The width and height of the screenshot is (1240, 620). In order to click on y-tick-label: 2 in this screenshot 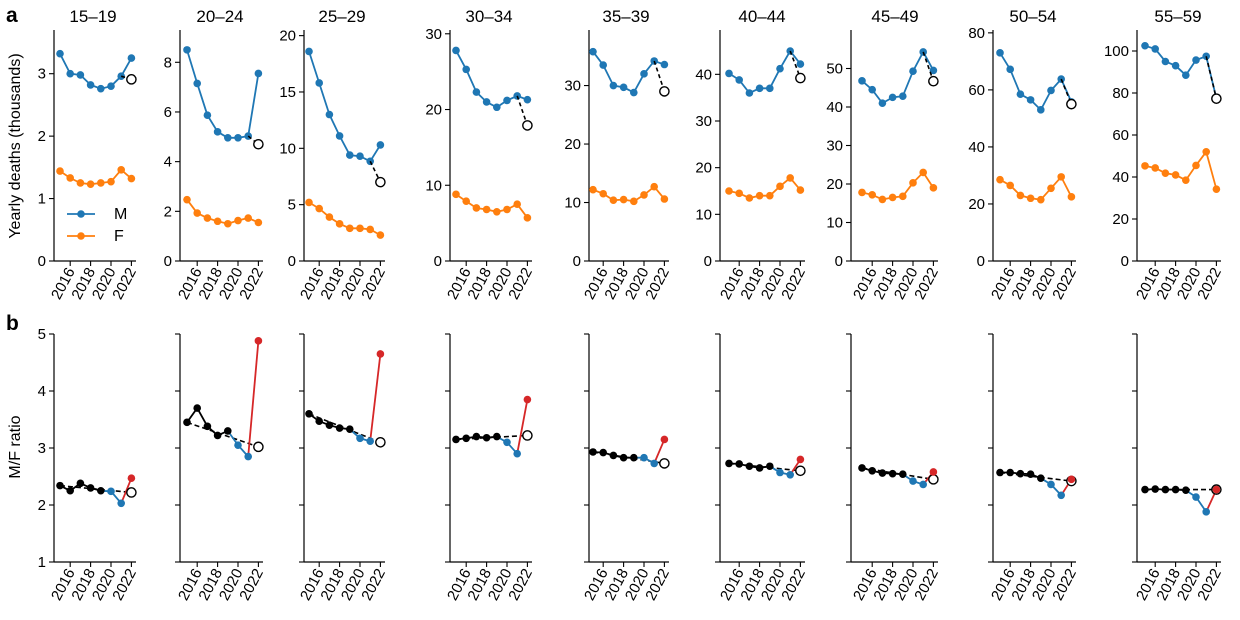, I will do `click(42, 505)`.